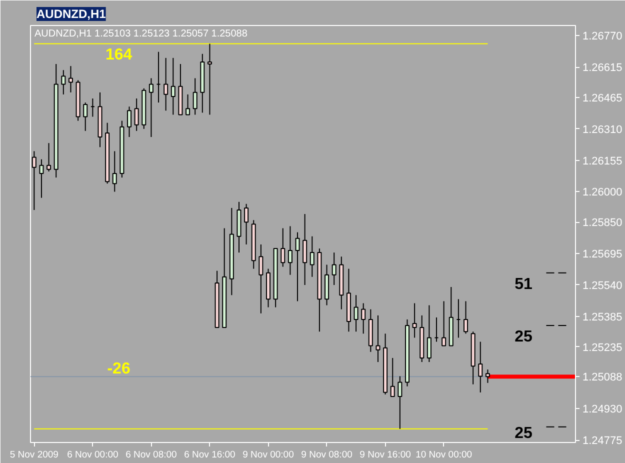 The width and height of the screenshot is (625, 463). Describe the element at coordinates (602, 286) in the screenshot. I see `y-tick-label: 1.25540` at that location.